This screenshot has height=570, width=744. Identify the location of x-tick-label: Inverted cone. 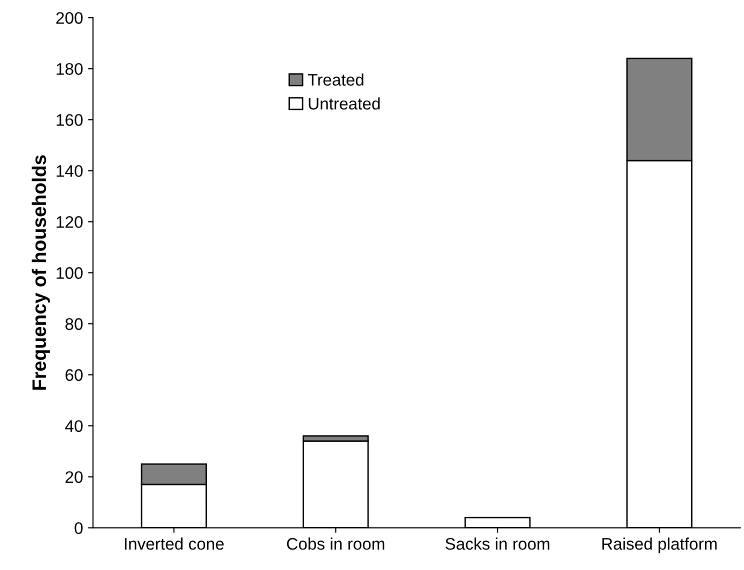
(174, 544).